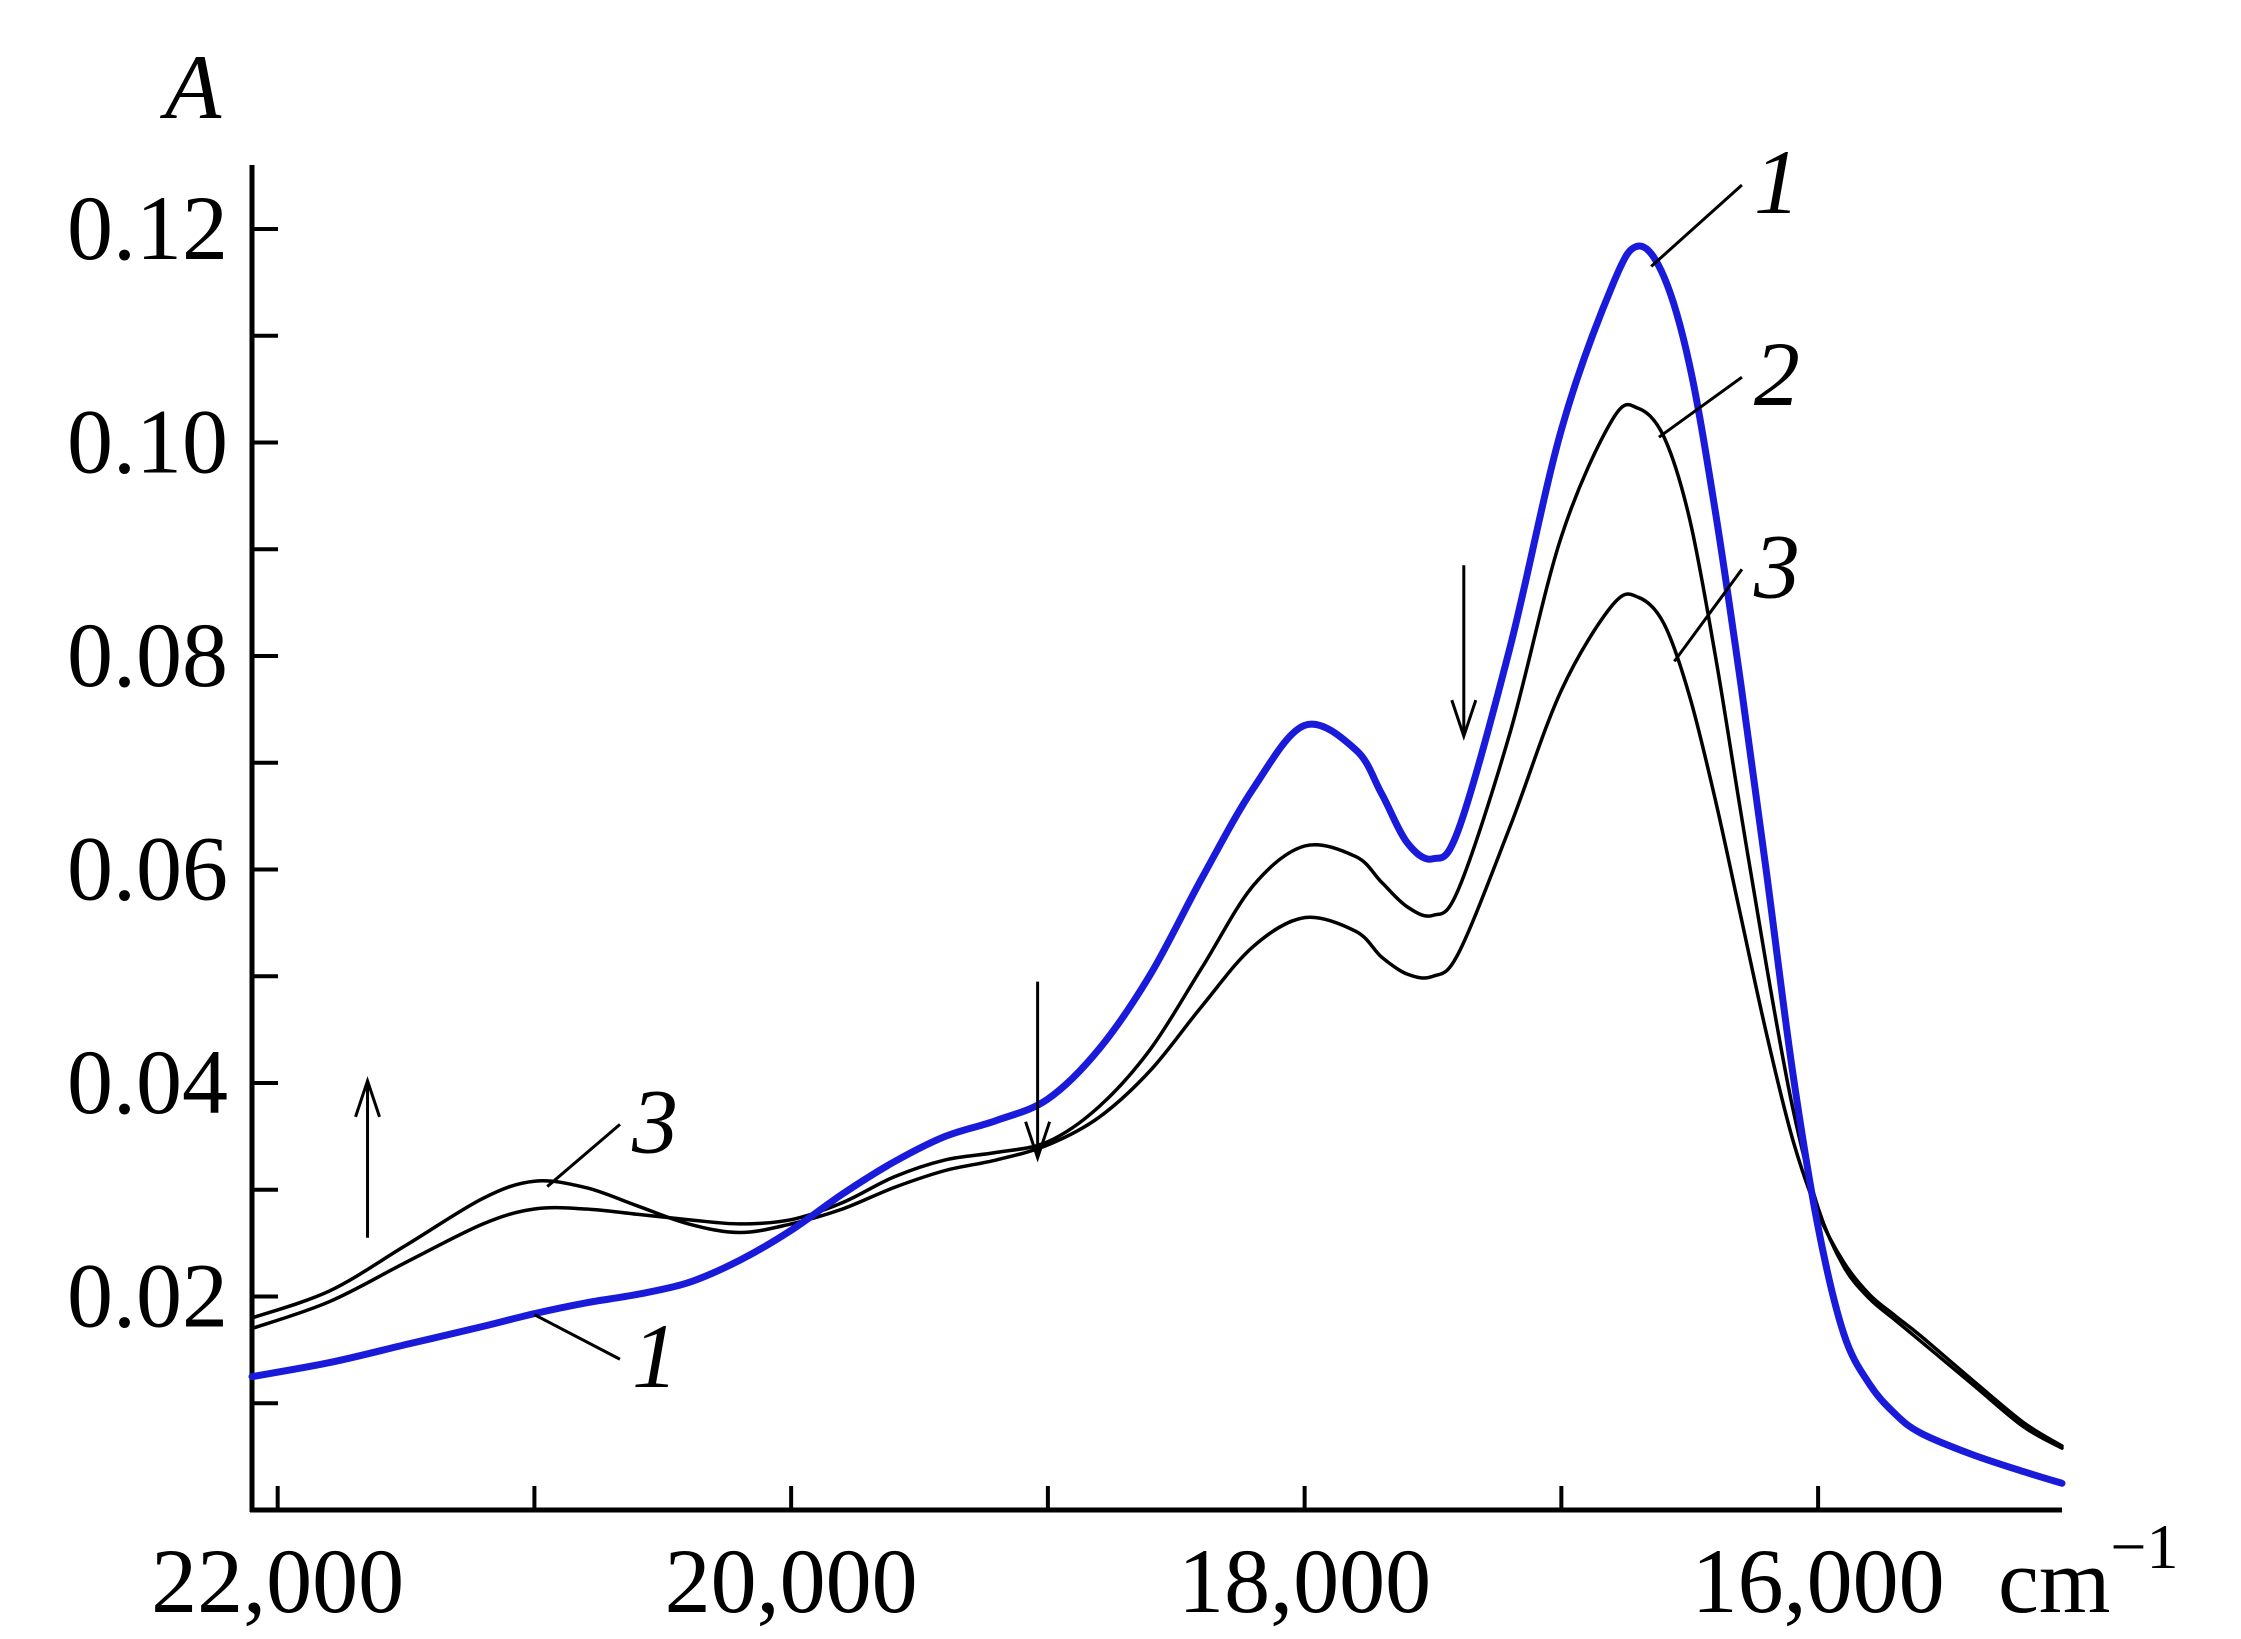 The image size is (2241, 1639). Describe the element at coordinates (1304, 1581) in the screenshot. I see `x-tick-label: 18,000` at that location.